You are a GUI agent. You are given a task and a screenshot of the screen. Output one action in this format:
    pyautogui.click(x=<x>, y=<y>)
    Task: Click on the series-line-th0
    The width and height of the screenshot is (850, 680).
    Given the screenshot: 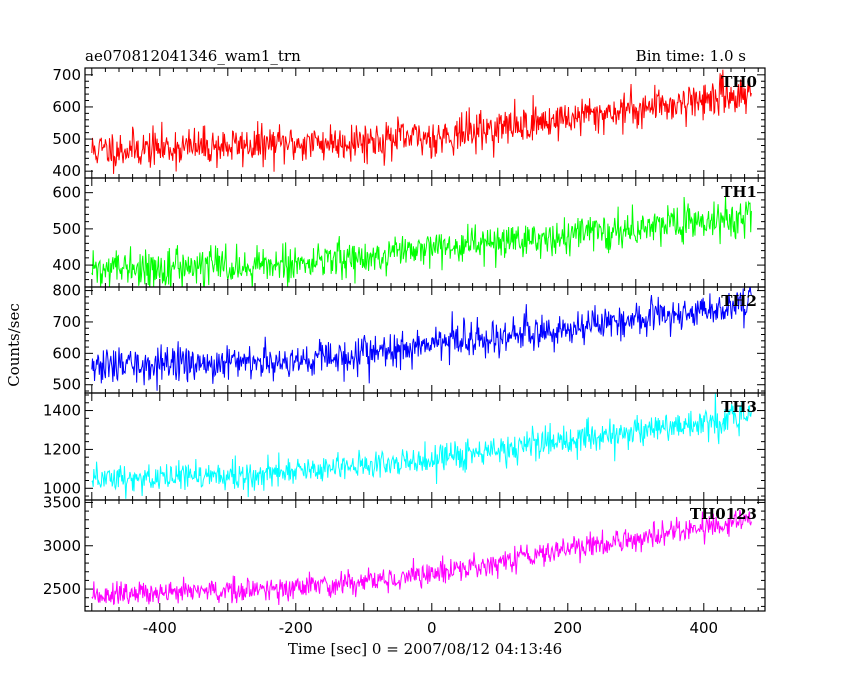 What is the action you would take?
    pyautogui.click(x=421, y=121)
    